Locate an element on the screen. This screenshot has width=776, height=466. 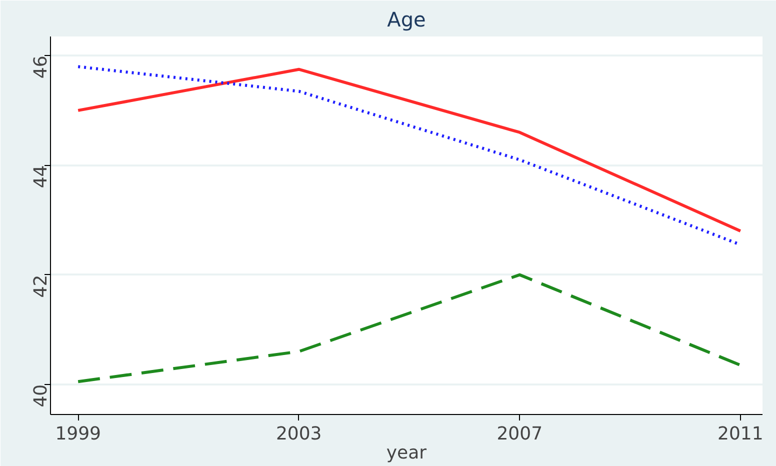
x-tick-label: 2007 is located at coordinates (519, 434).